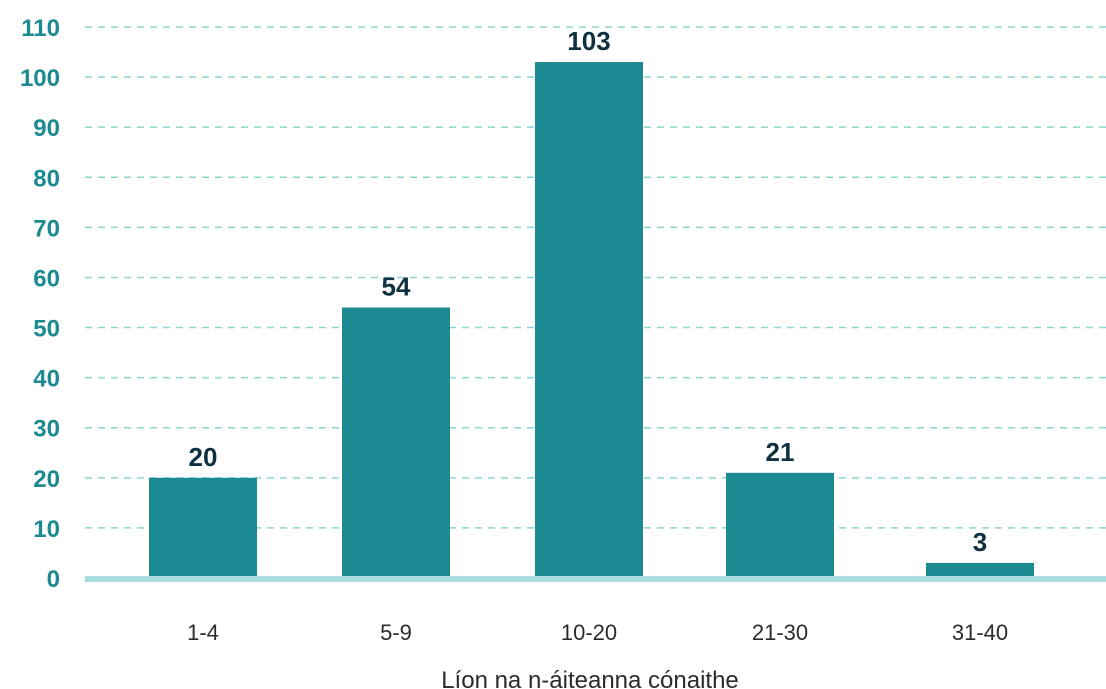 This screenshot has width=1106, height=689. What do you see at coordinates (203, 632) in the screenshot?
I see `x-tick-label: 1-4` at bounding box center [203, 632].